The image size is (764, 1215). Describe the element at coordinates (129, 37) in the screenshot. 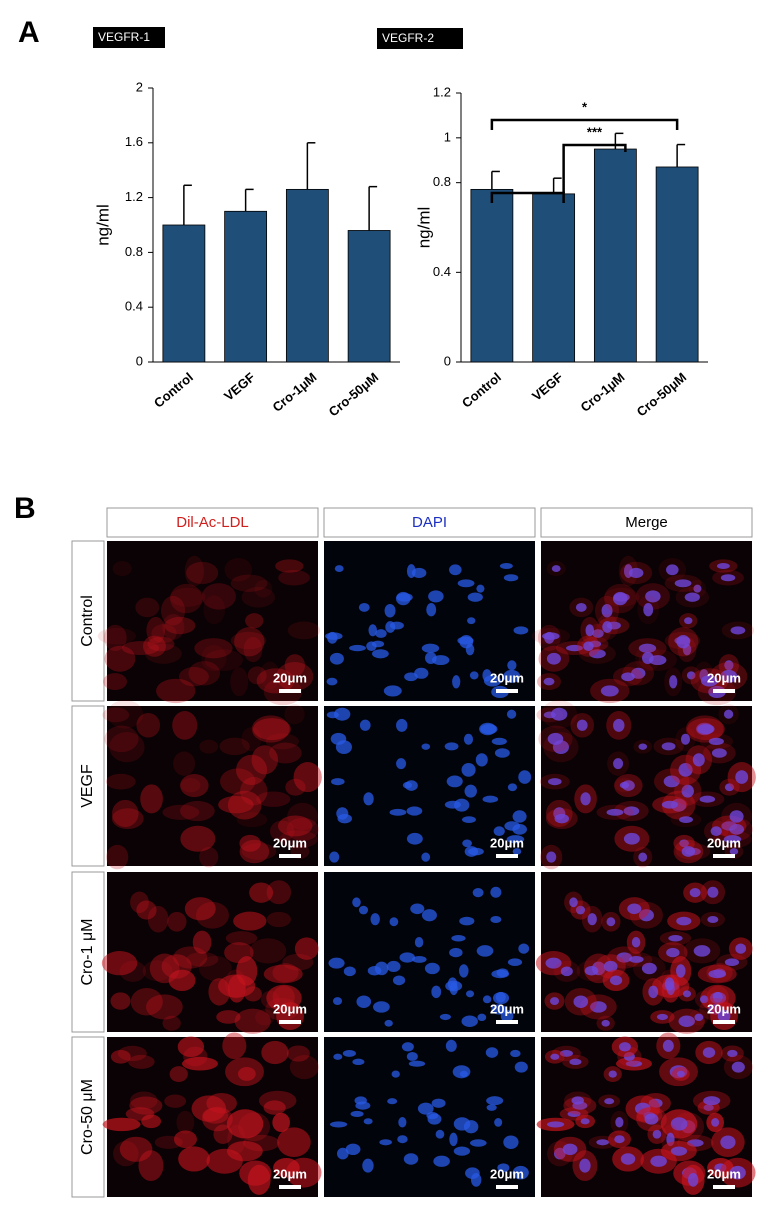

I see `title-box` at that location.